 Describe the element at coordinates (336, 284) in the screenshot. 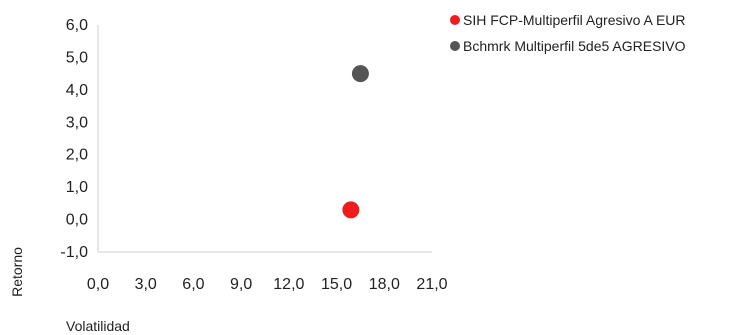

I see `x-tick-label: 15,0` at that location.